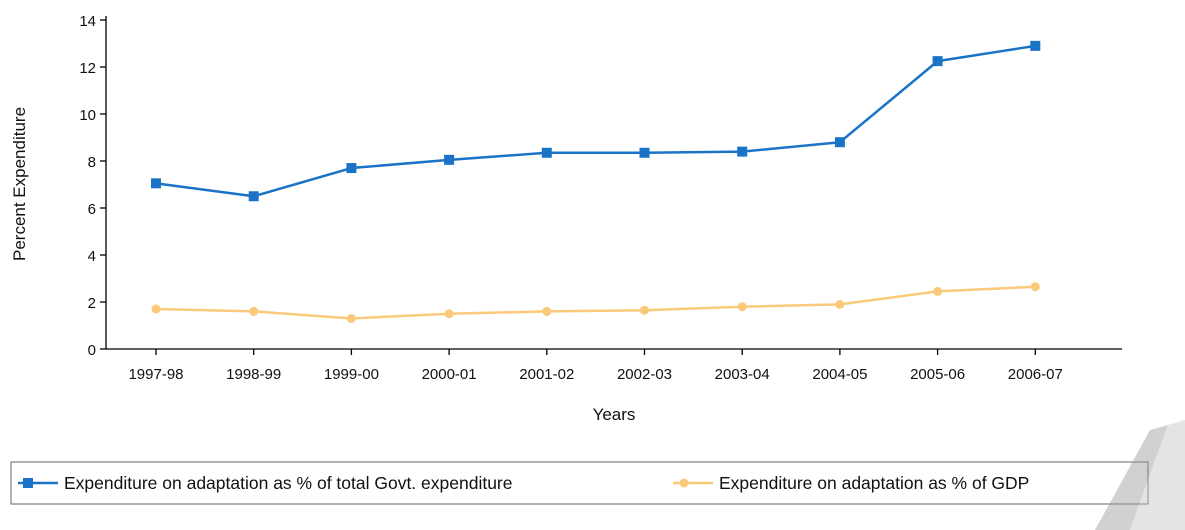  What do you see at coordinates (351, 374) in the screenshot?
I see `x-tick-label: 1999-00` at bounding box center [351, 374].